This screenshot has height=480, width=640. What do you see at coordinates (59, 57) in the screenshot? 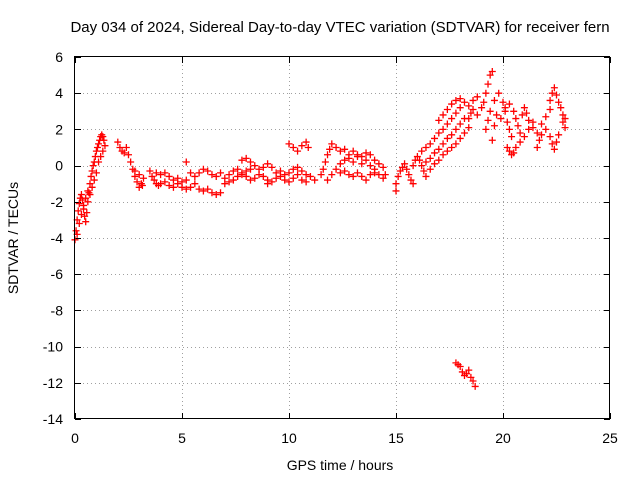
I see `y-tick-label: 6` at bounding box center [59, 57].